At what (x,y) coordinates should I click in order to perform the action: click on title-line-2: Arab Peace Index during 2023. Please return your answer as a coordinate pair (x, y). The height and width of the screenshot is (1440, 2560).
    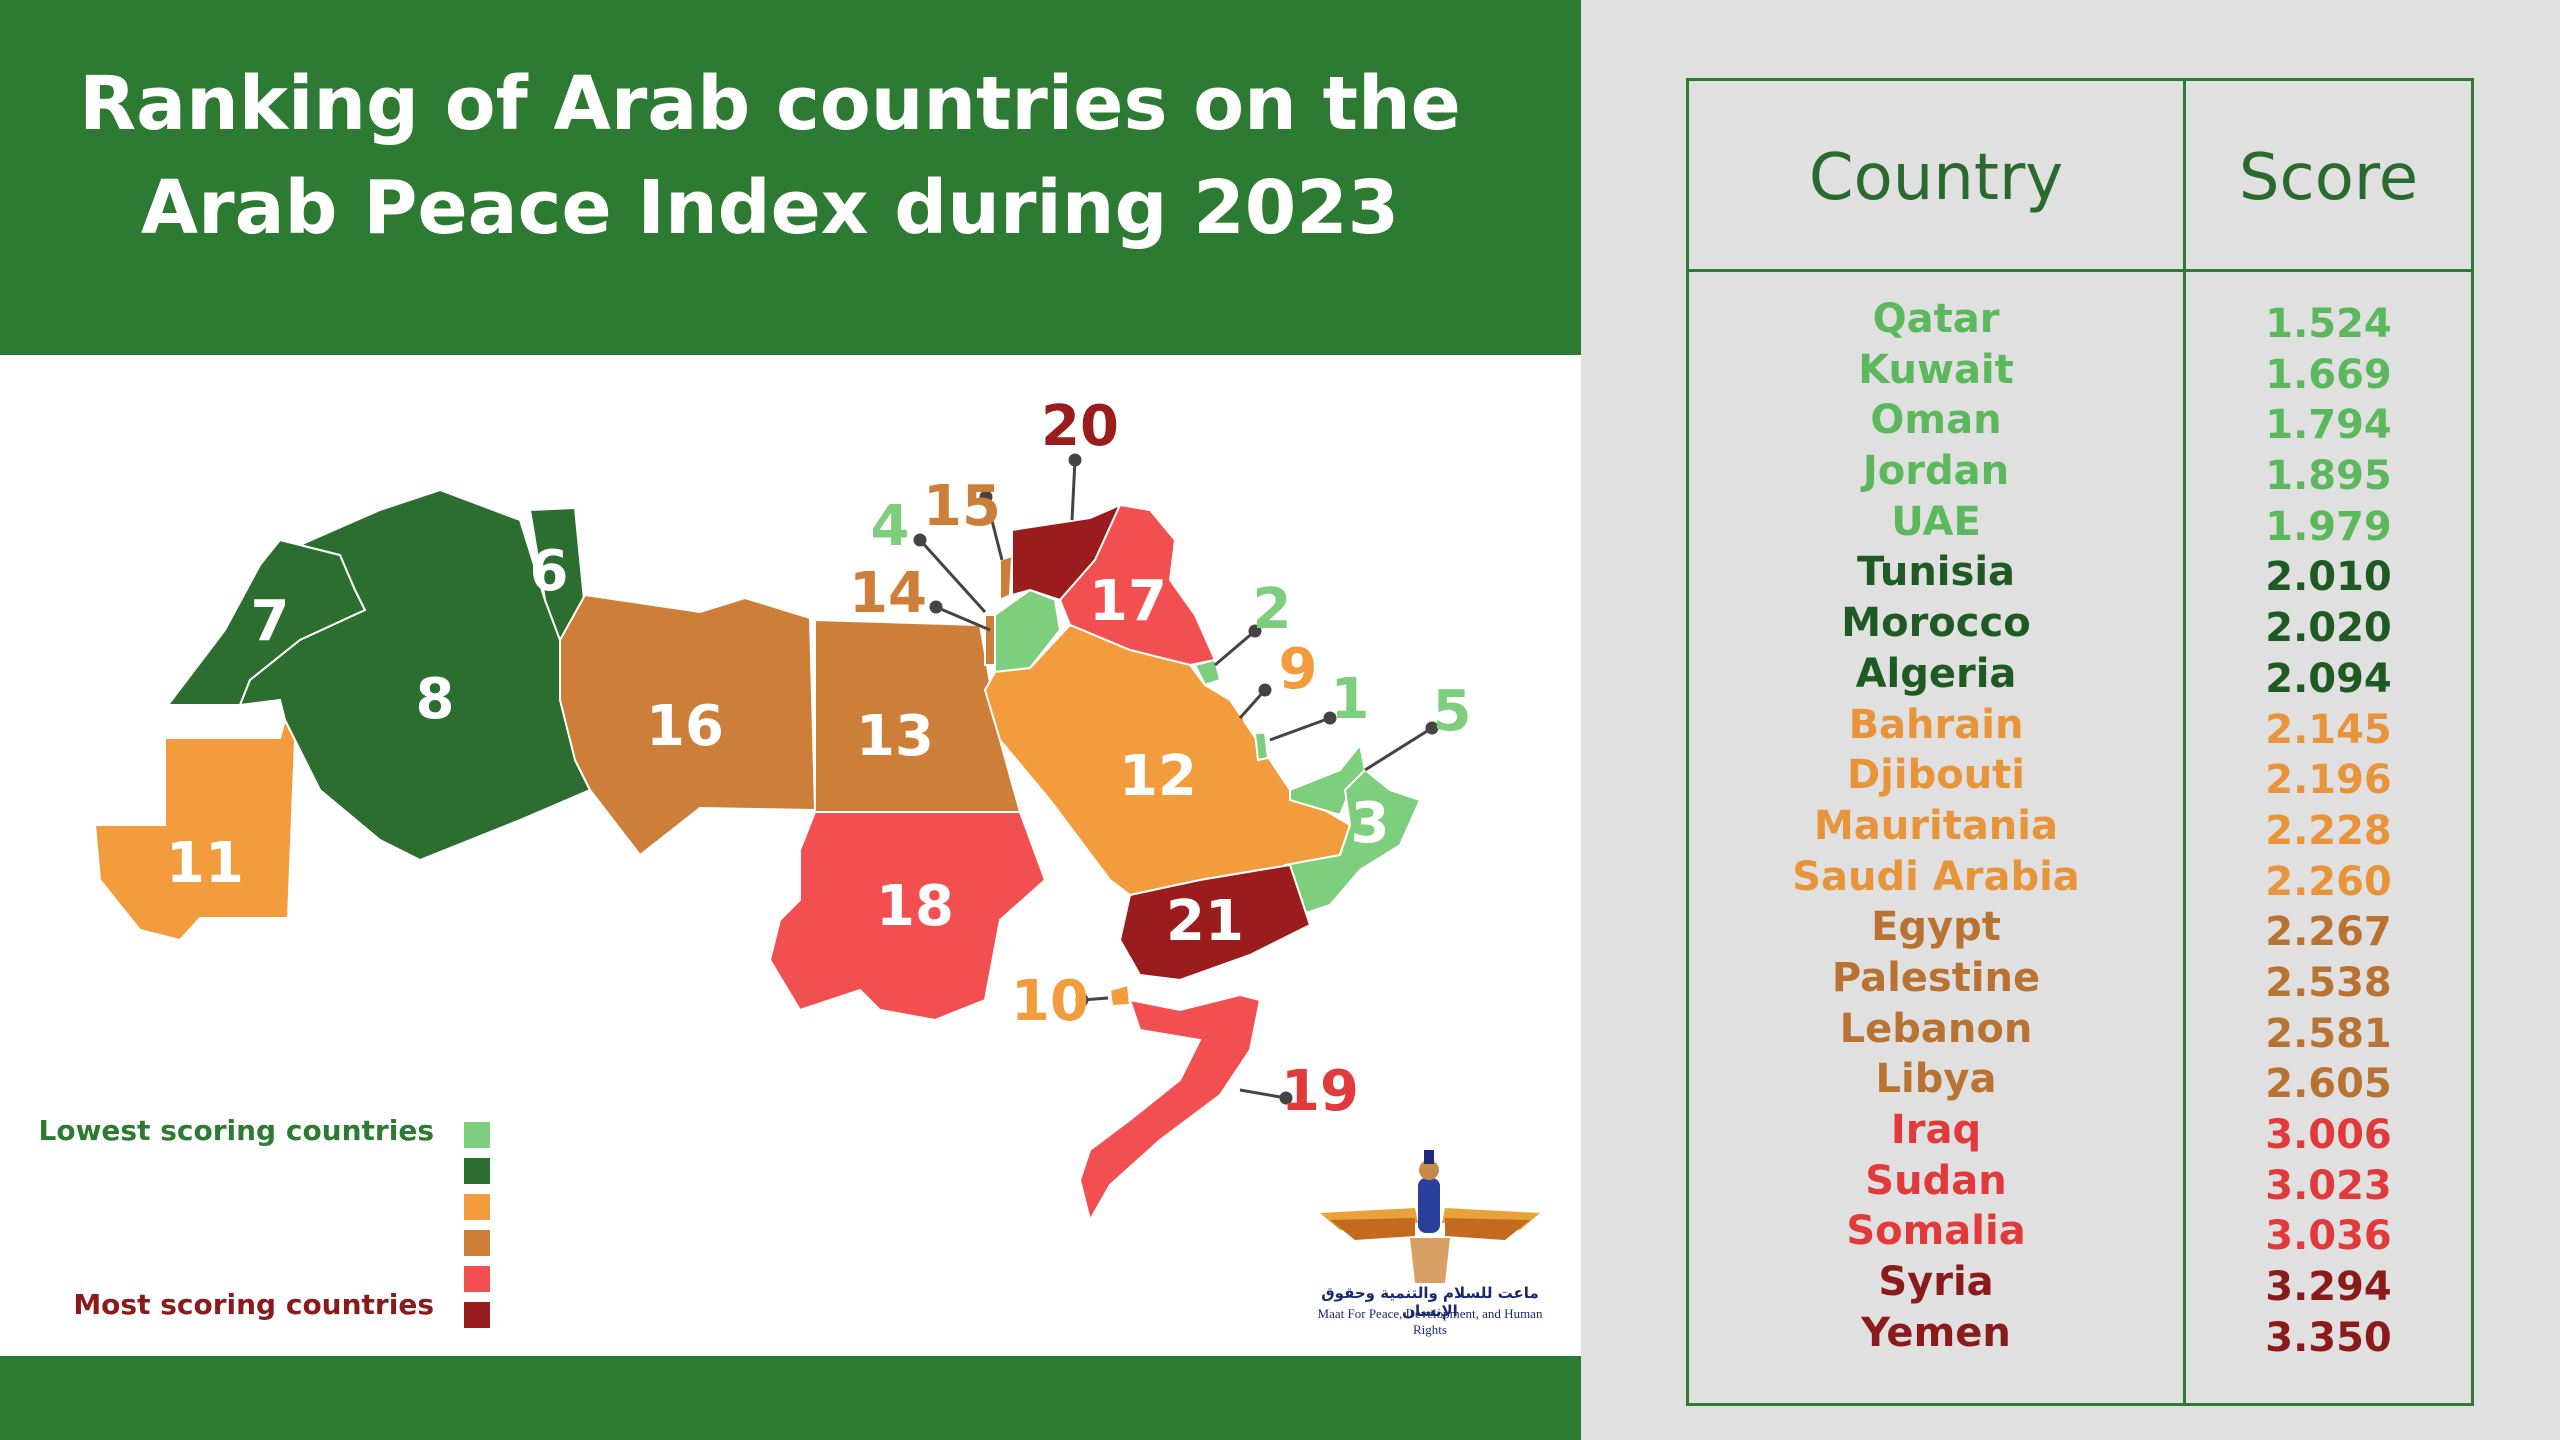
    Looking at the image, I should click on (770, 208).